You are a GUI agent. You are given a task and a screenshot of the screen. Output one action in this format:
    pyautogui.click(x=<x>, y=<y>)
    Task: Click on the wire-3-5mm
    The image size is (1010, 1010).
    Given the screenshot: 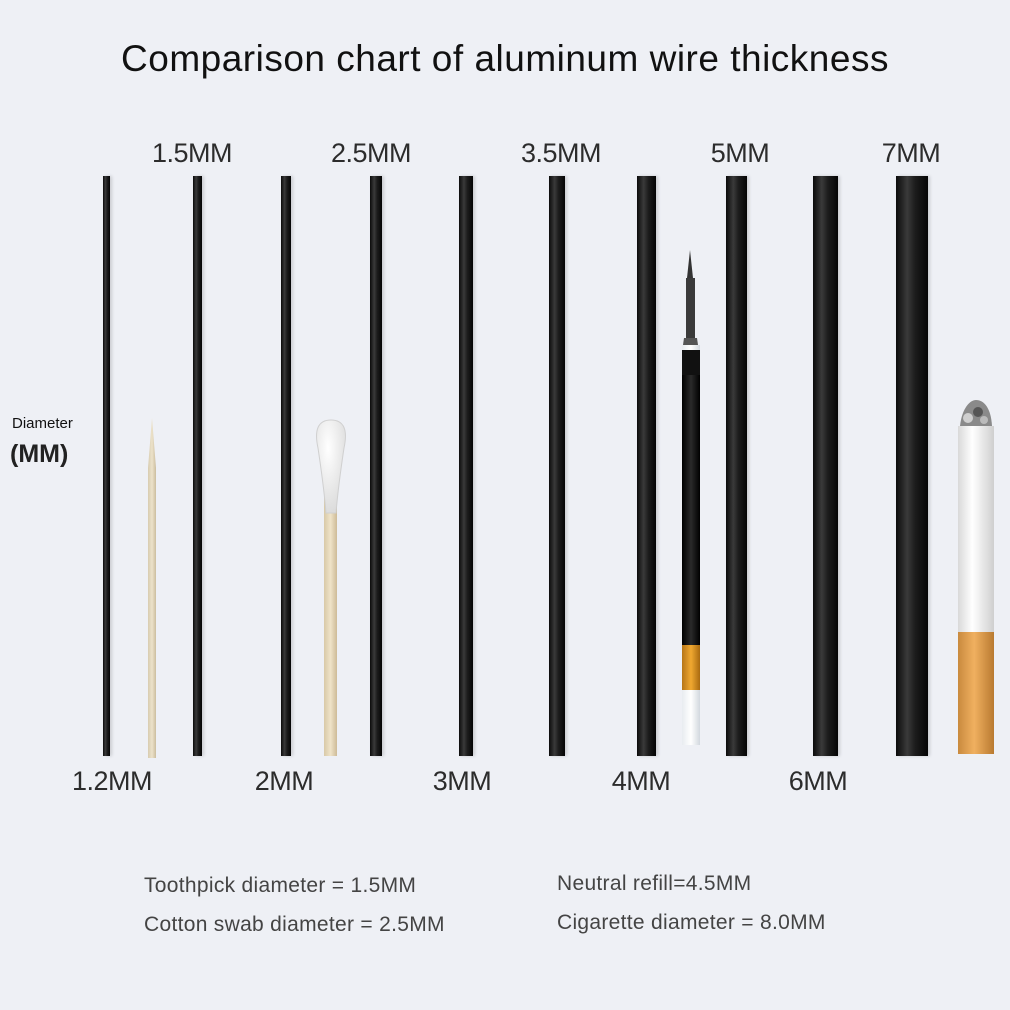 What is the action you would take?
    pyautogui.click(x=557, y=466)
    